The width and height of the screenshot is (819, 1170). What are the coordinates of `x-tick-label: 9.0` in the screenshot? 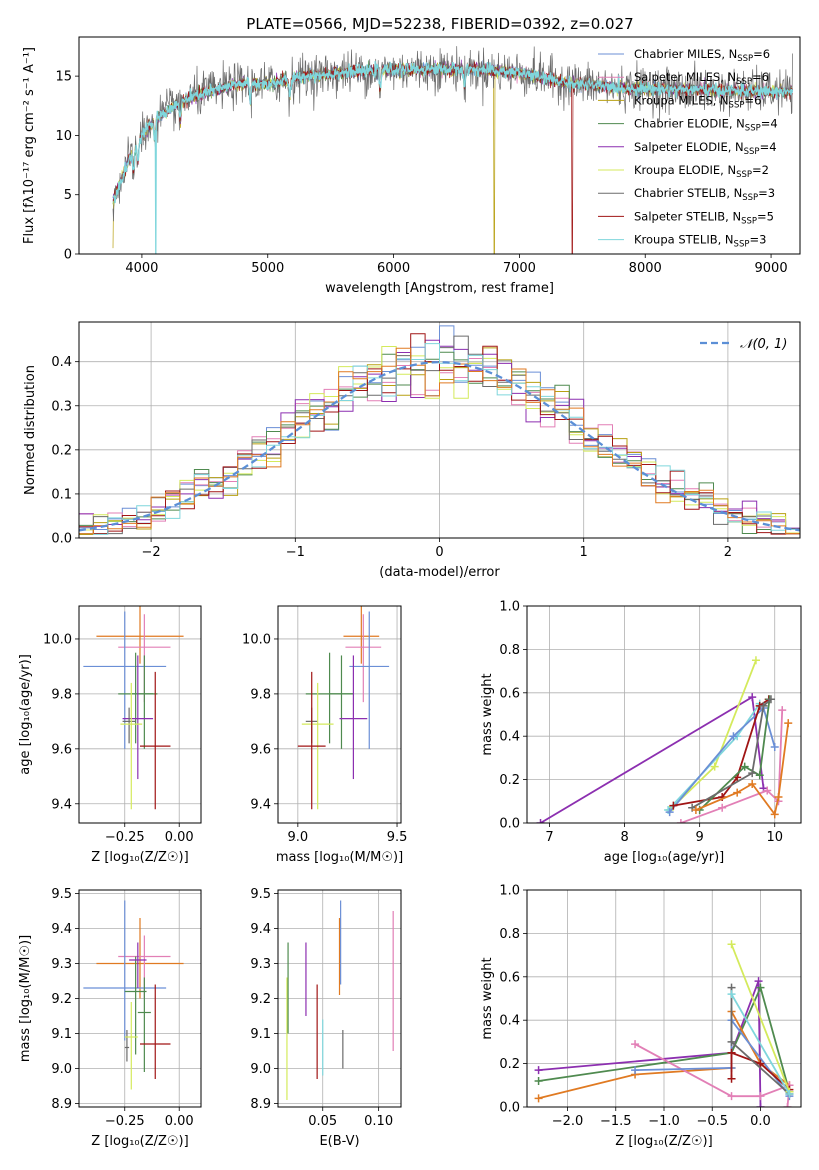 It's located at (297, 837).